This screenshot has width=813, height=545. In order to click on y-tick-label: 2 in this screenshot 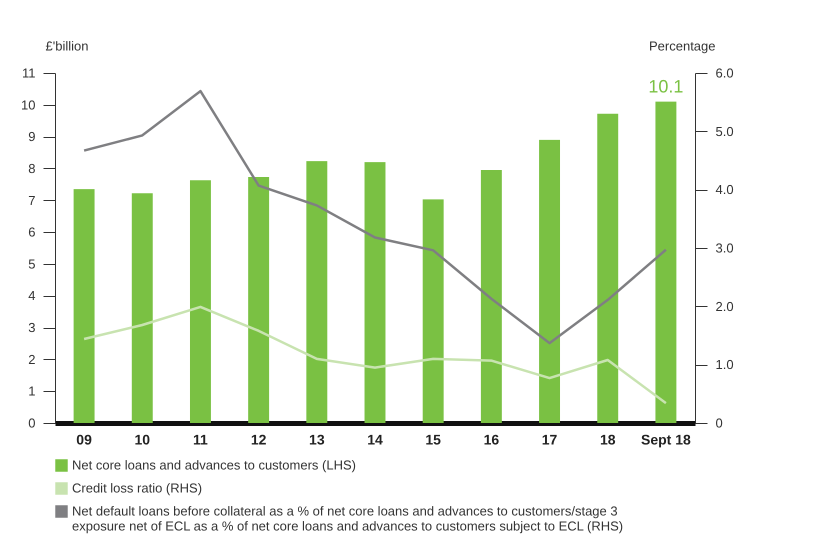, I will do `click(32, 359)`.